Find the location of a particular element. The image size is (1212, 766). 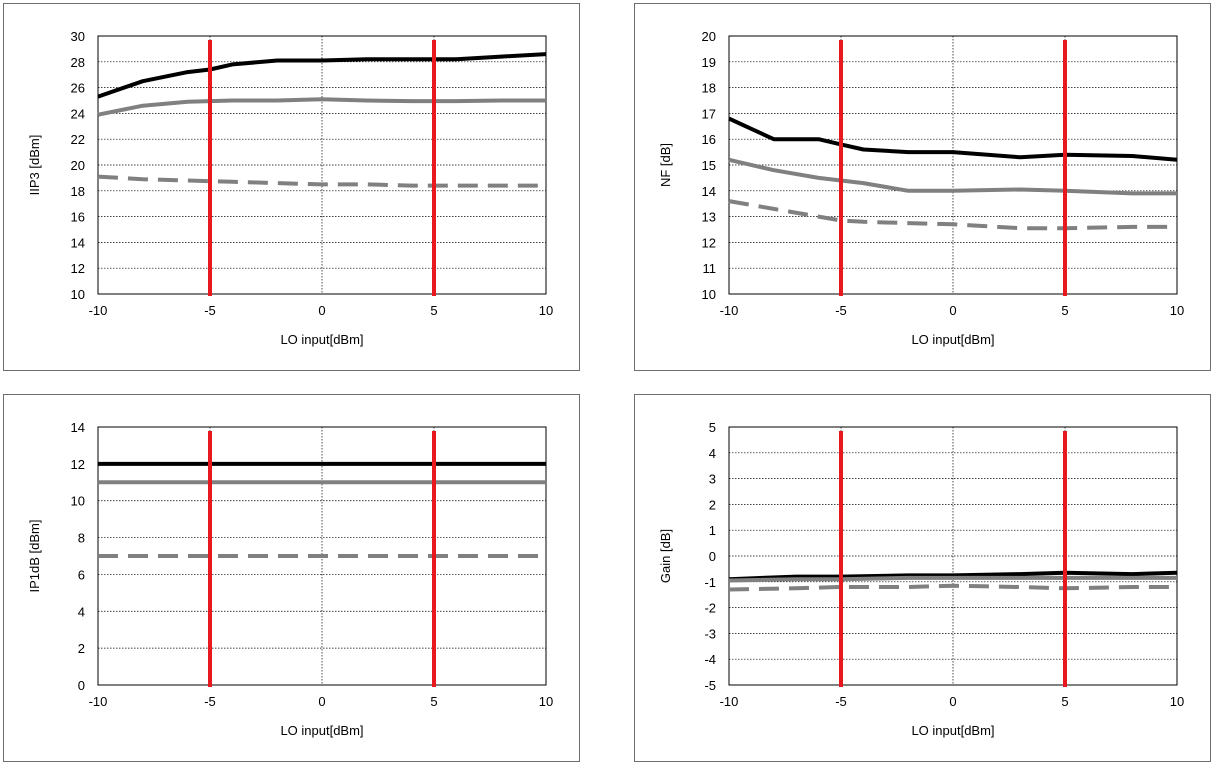

y-tick-label: 15 is located at coordinates (709, 165).